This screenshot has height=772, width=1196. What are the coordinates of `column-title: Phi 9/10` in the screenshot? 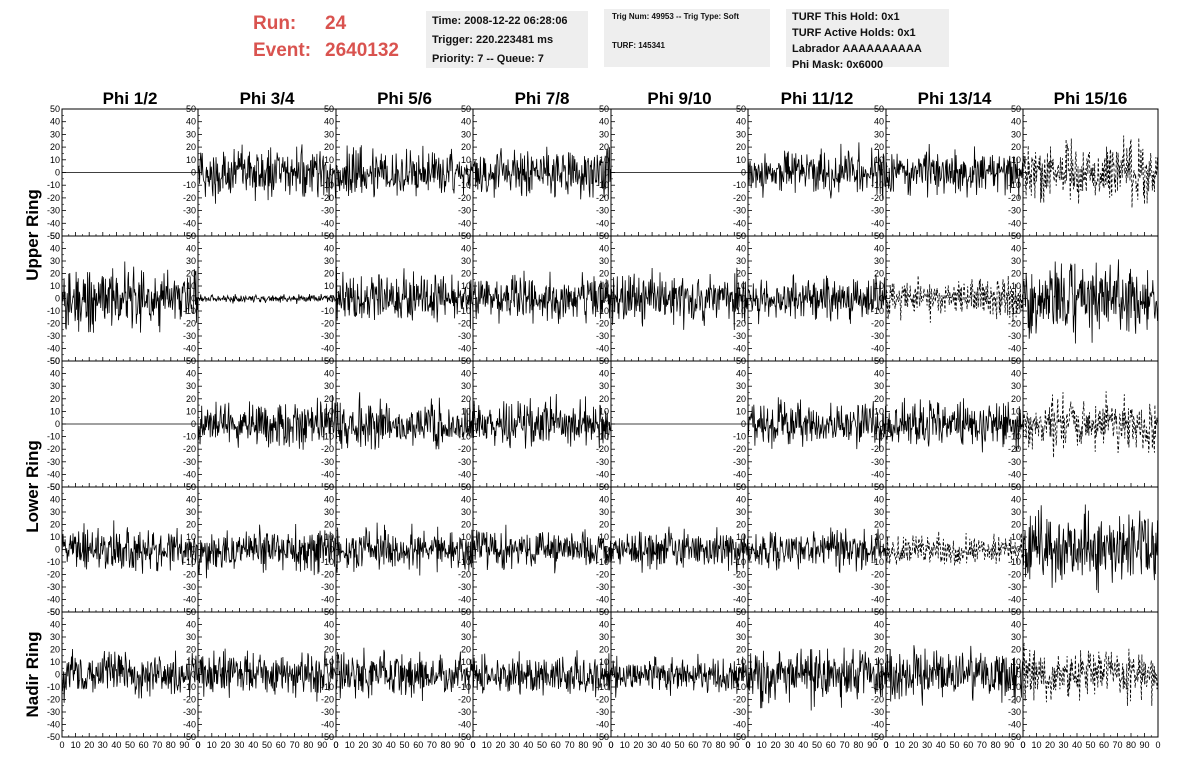 It's located at (679, 98).